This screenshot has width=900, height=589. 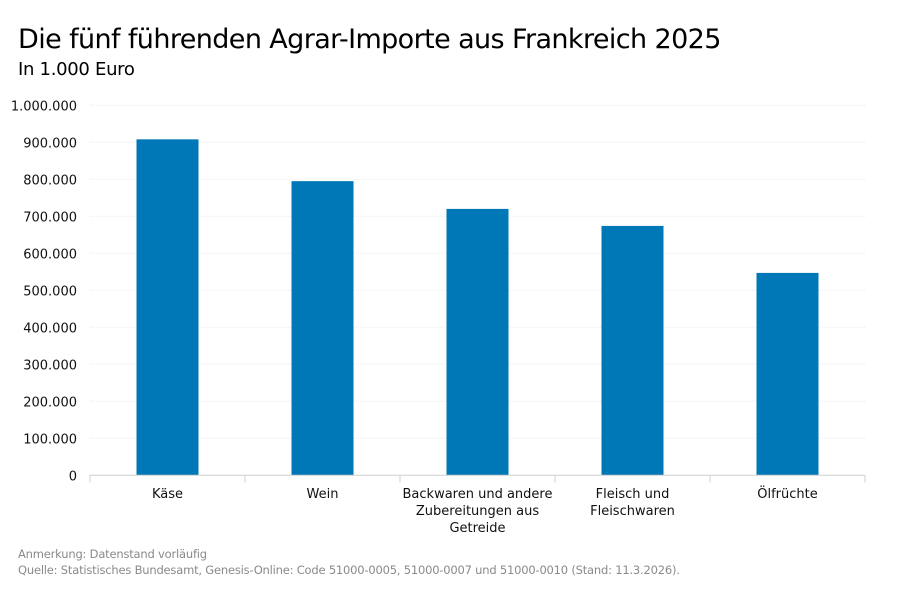 I want to click on y-tick-label: 500.000, so click(x=50, y=291).